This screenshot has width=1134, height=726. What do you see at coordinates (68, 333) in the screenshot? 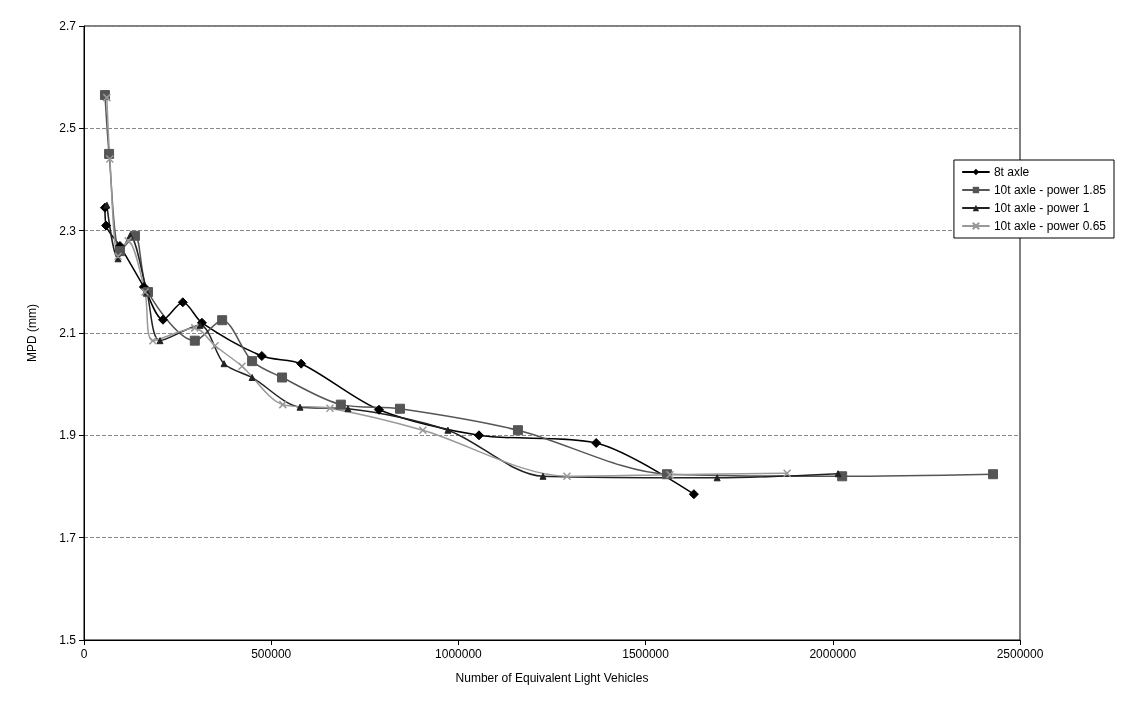
I see `y-tick-label: 2.1` at bounding box center [68, 333].